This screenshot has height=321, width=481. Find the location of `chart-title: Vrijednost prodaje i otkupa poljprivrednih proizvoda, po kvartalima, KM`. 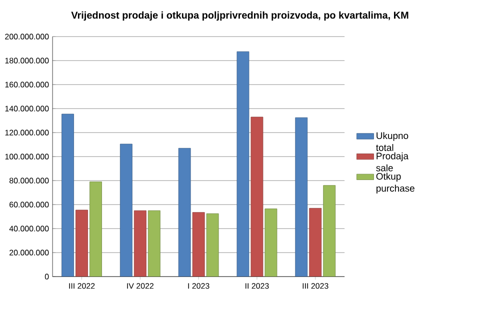

chart-title: Vrijednost prodaje i otkupa poljprivrednih proizvoda, po kvartalima, KM is located at coordinates (239, 16).